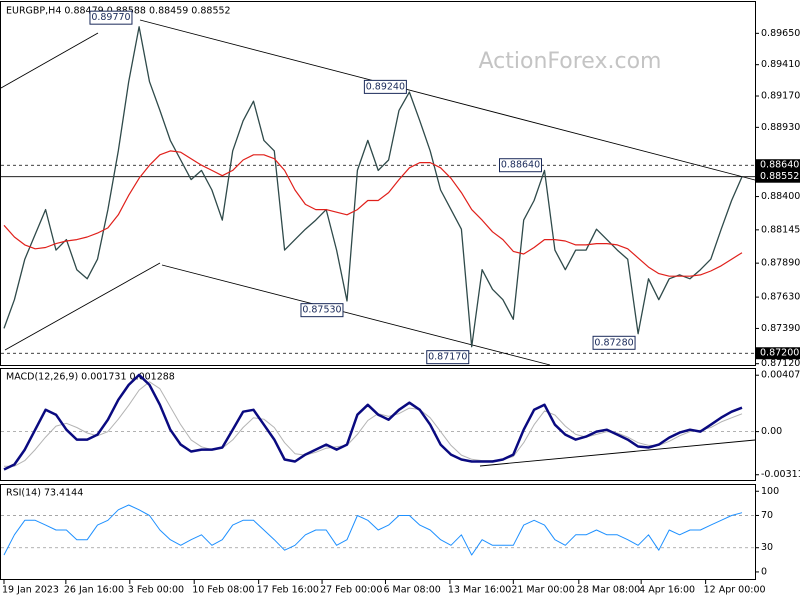 Image resolution: width=800 pixels, height=600 pixels. I want to click on y-tick-label: 0.88400, so click(780, 196).